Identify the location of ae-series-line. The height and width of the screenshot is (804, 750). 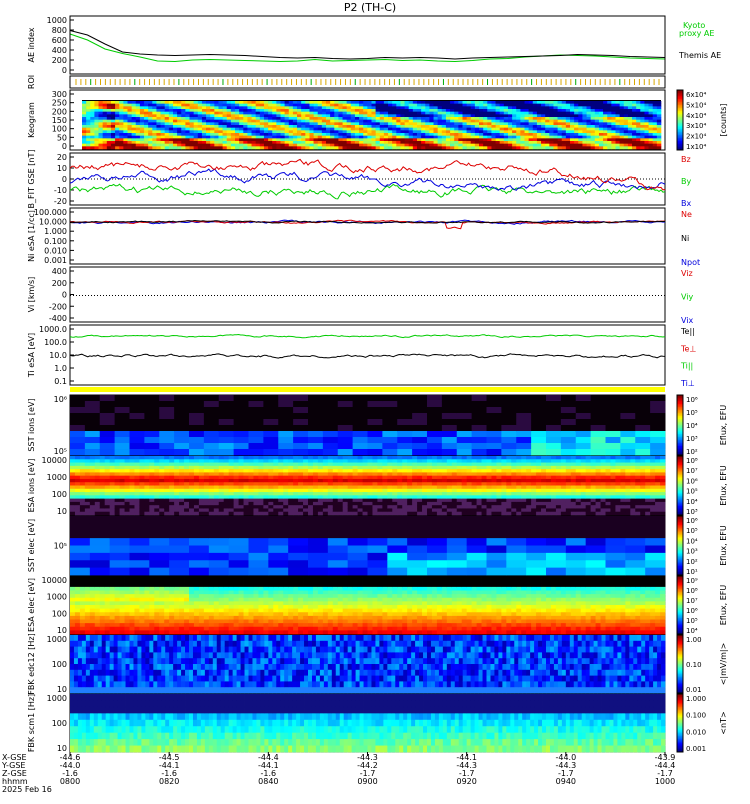
(367, 48).